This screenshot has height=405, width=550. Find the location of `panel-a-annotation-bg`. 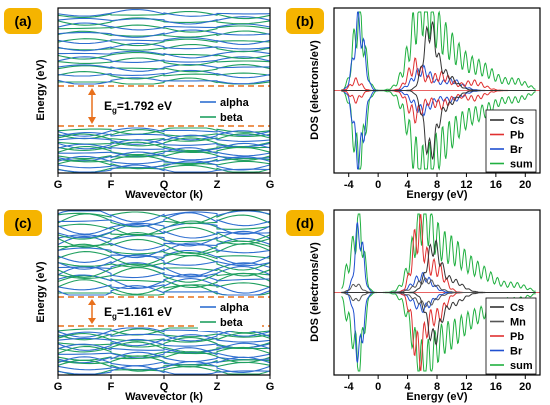

panel-a-annotation-bg is located at coordinates (144, 105).